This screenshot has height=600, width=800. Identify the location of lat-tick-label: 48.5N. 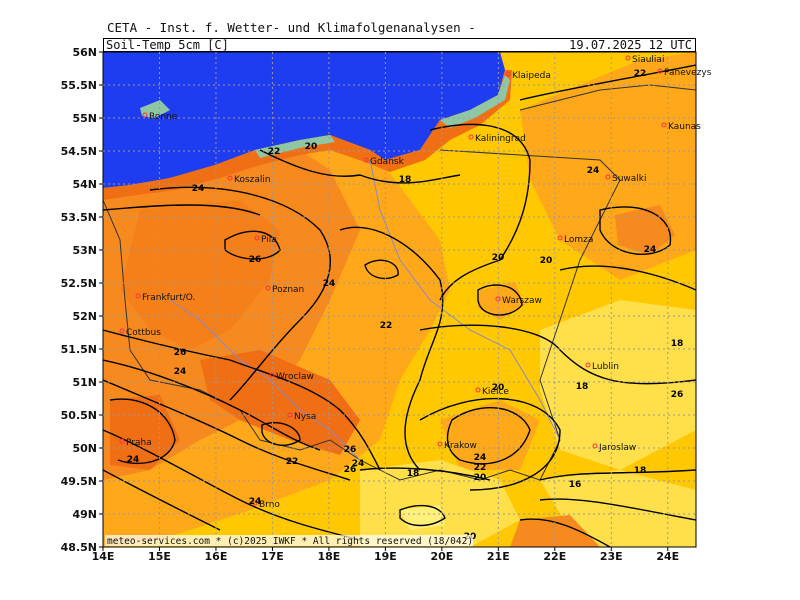
(79, 547).